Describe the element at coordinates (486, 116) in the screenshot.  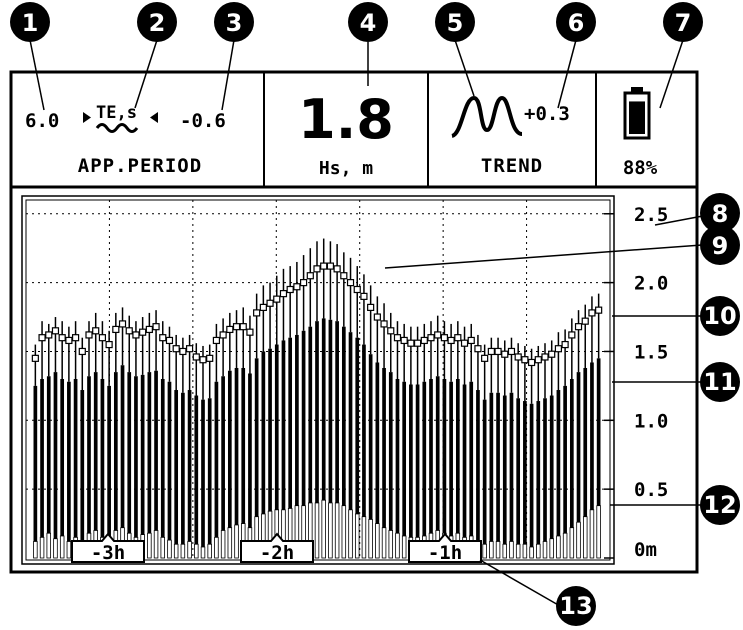
I see `trend-wave-icon` at that location.